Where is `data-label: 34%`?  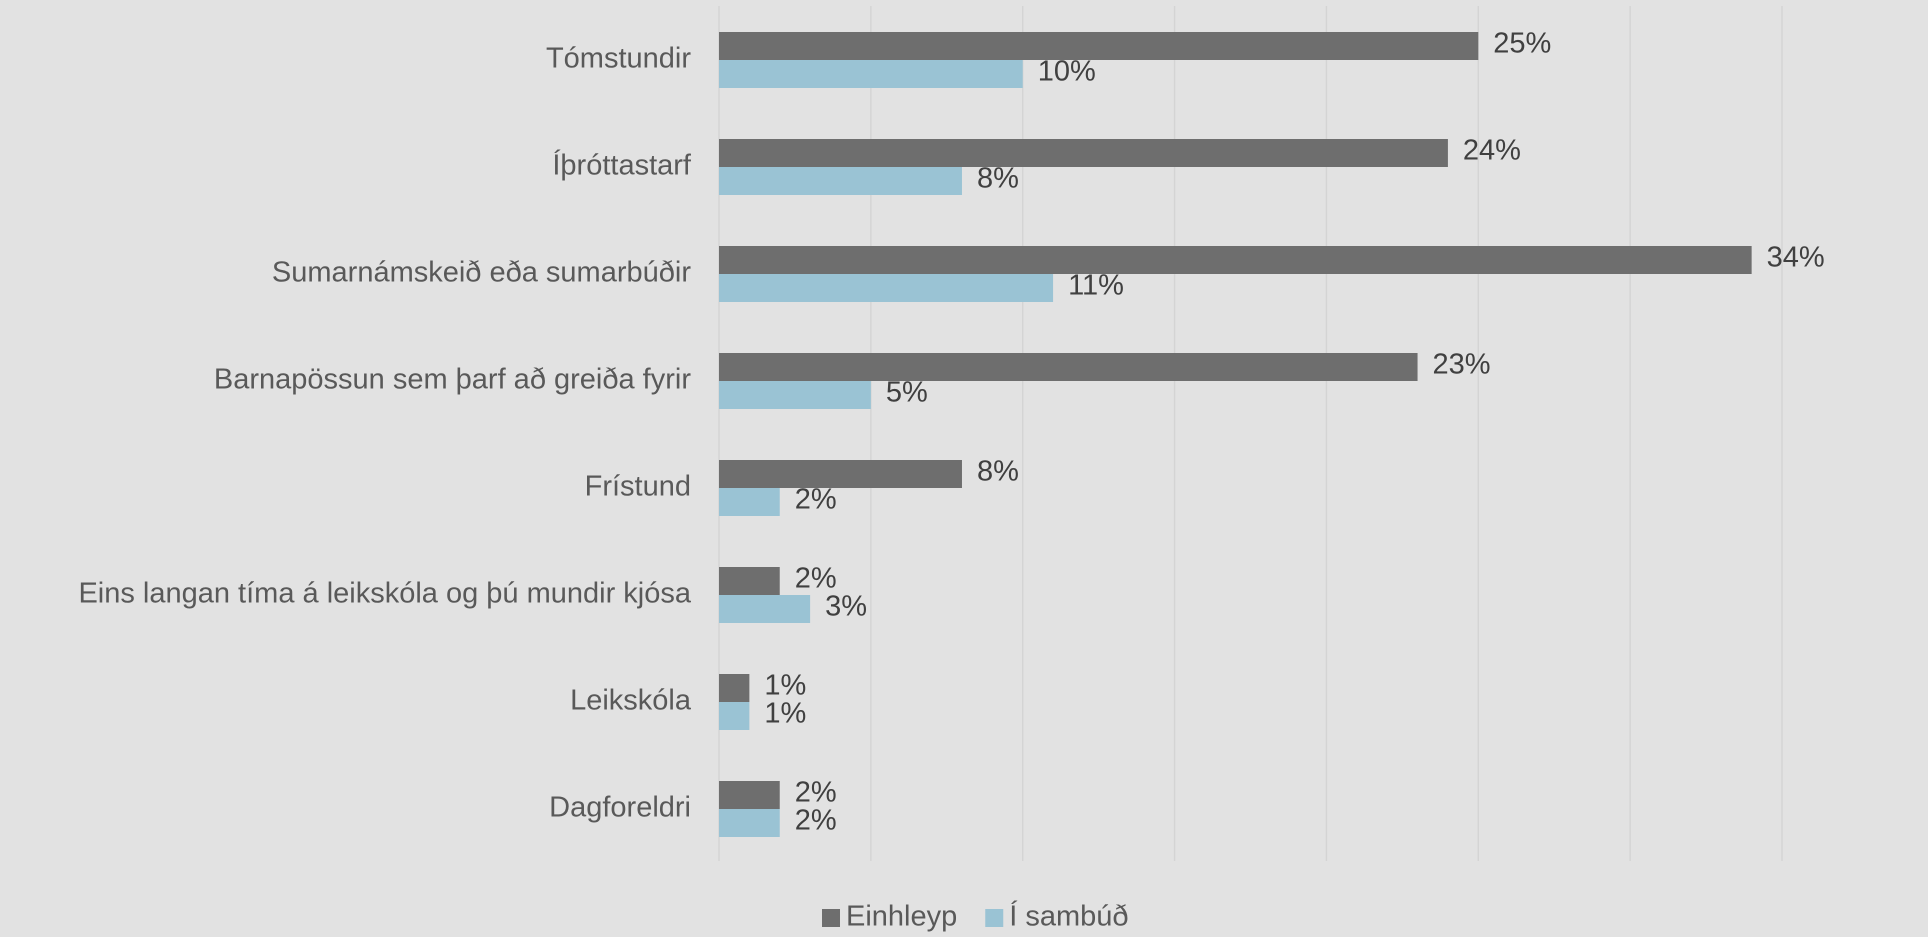
data-label: 34% is located at coordinates (1796, 258).